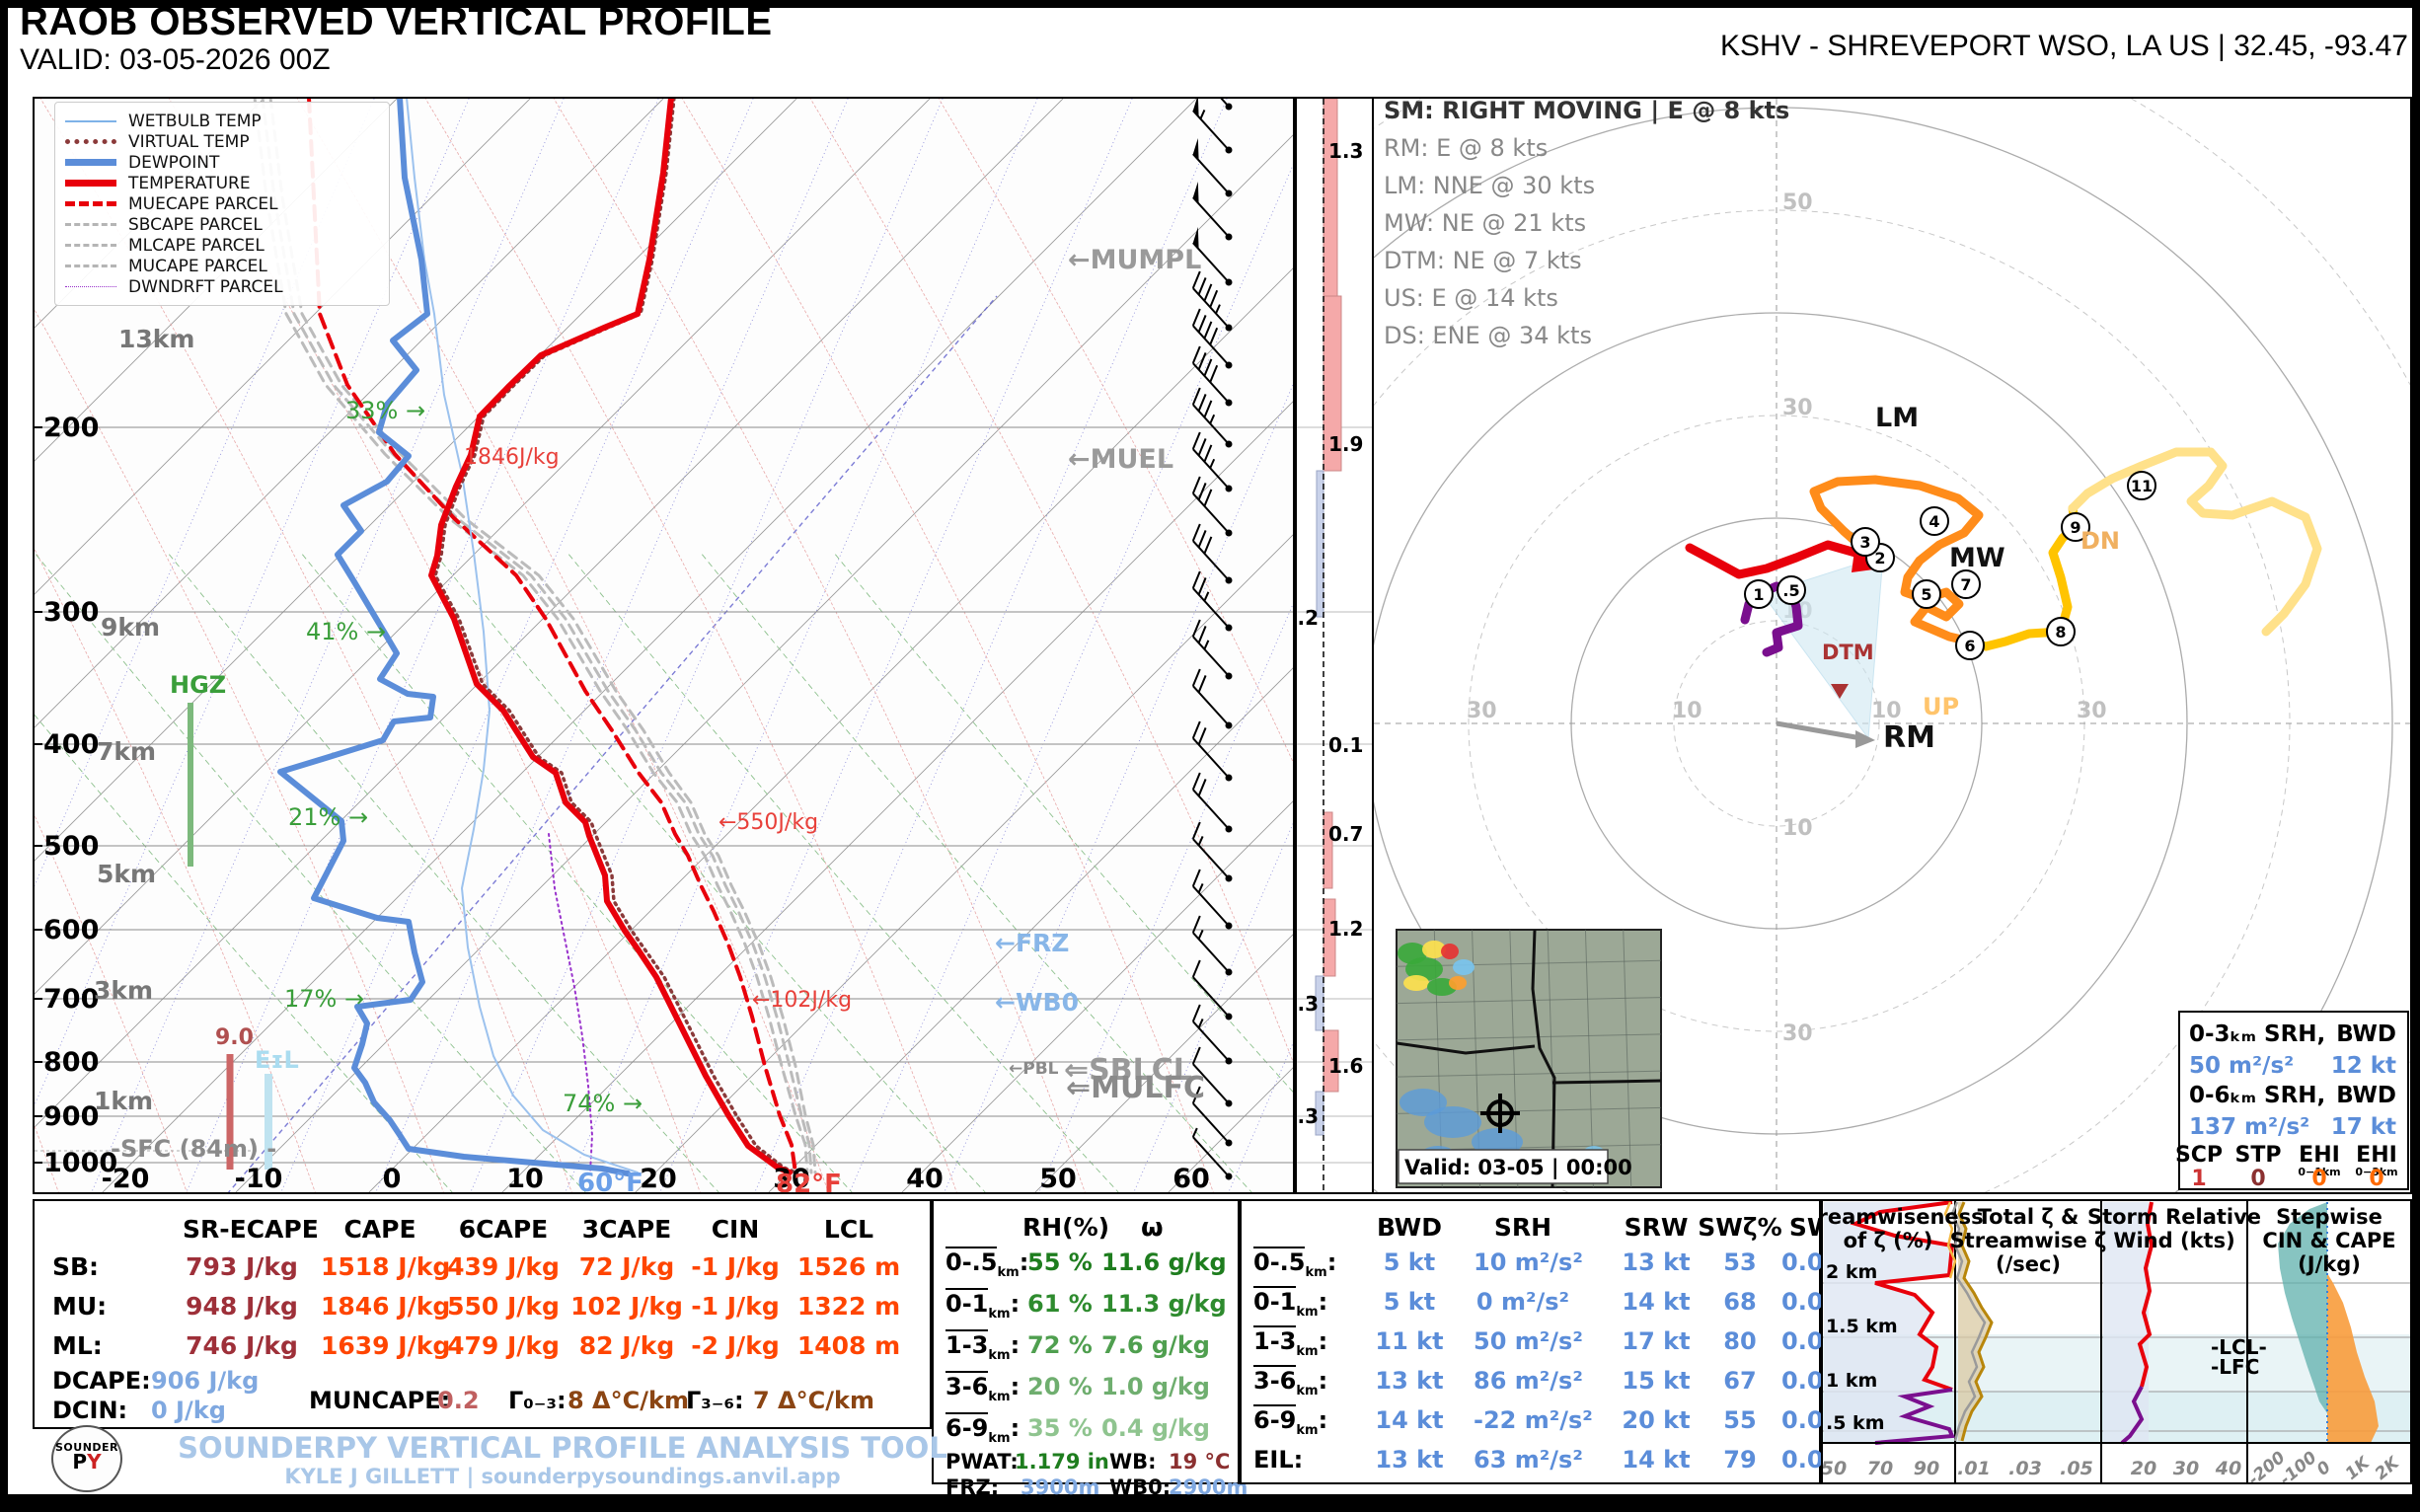 The image size is (2420, 1512). Describe the element at coordinates (126, 1178) in the screenshot. I see `temp-tick--20: -20` at that location.